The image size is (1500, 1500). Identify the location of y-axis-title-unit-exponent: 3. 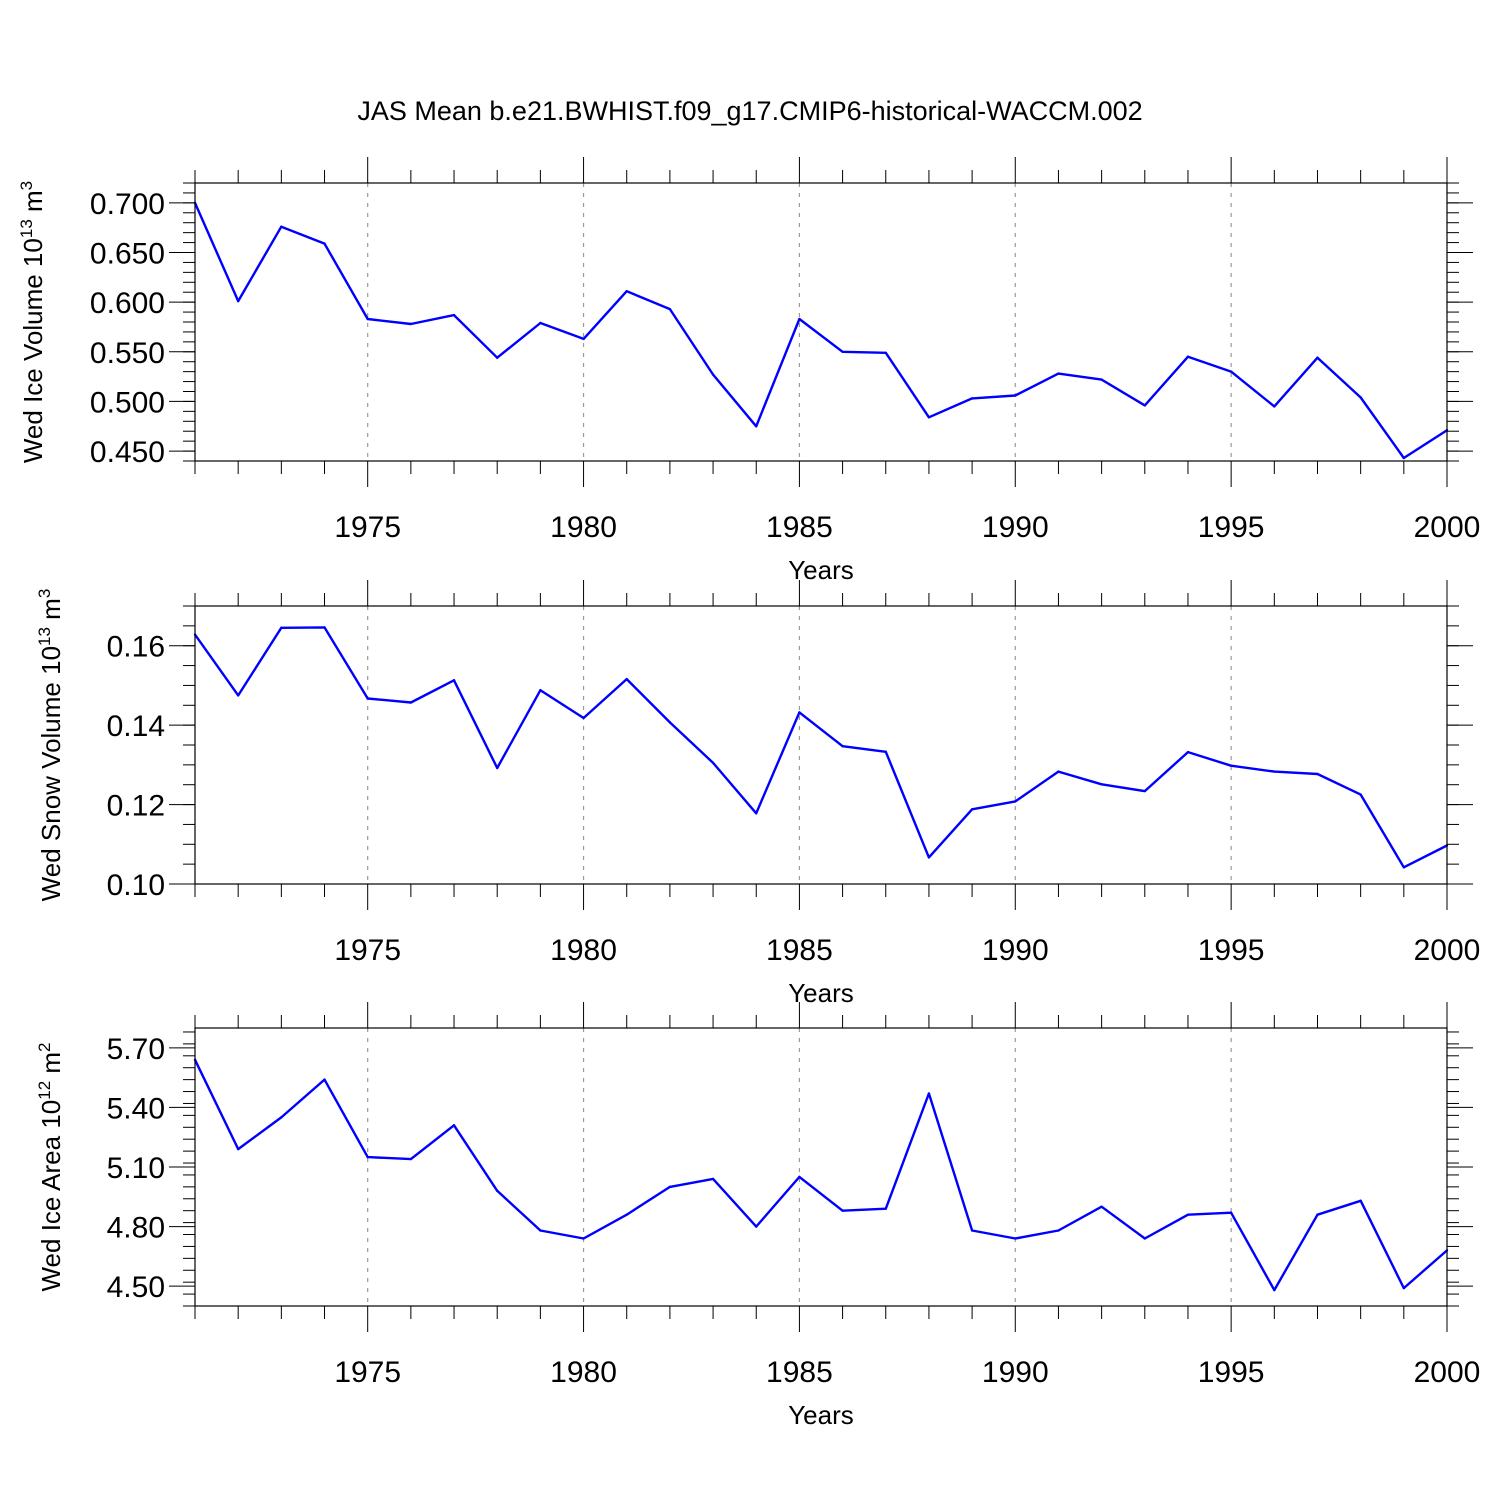
(26, 185).